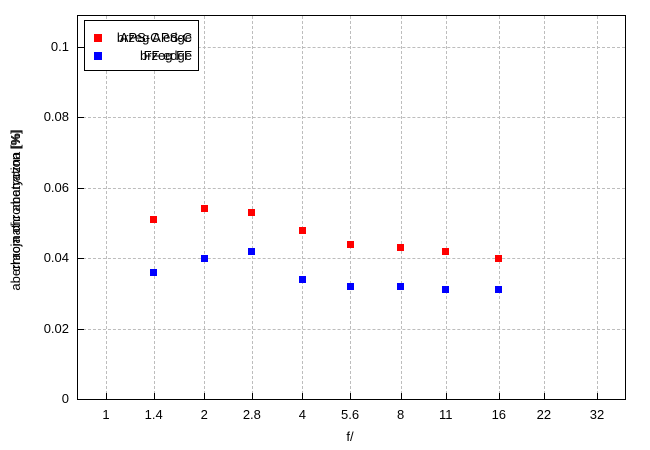 The width and height of the screenshot is (650, 450). Describe the element at coordinates (56, 258) in the screenshot. I see `y-tick-label: 0.04` at that location.